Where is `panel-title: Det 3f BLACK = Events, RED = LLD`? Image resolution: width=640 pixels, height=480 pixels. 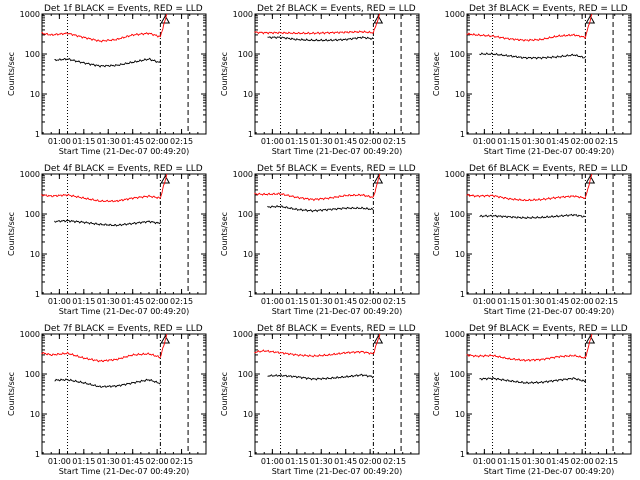 panel-title: Det 3f BLACK = Events, RED = LLD is located at coordinates (548, 9).